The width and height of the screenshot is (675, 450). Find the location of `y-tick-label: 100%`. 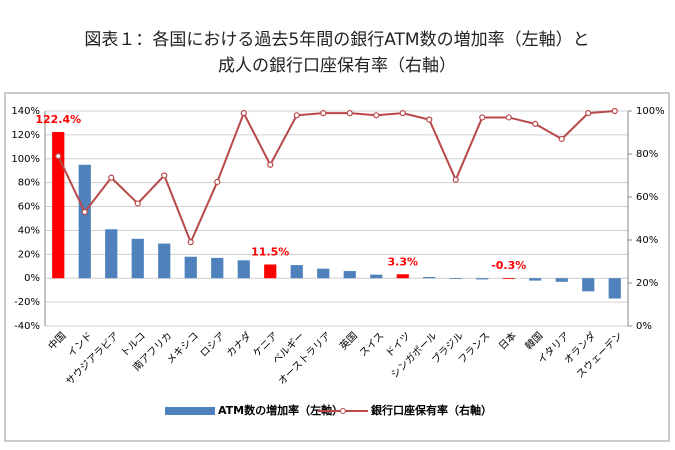

y-tick-label: 100% is located at coordinates (25, 159).